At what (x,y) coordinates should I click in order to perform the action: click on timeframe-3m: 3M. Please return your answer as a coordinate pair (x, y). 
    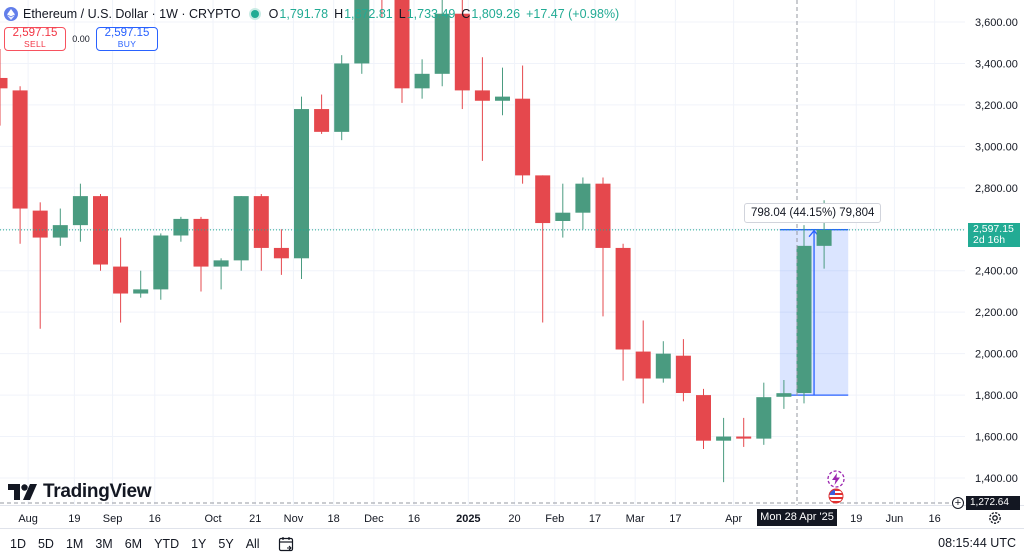
    Looking at the image, I should click on (104, 543).